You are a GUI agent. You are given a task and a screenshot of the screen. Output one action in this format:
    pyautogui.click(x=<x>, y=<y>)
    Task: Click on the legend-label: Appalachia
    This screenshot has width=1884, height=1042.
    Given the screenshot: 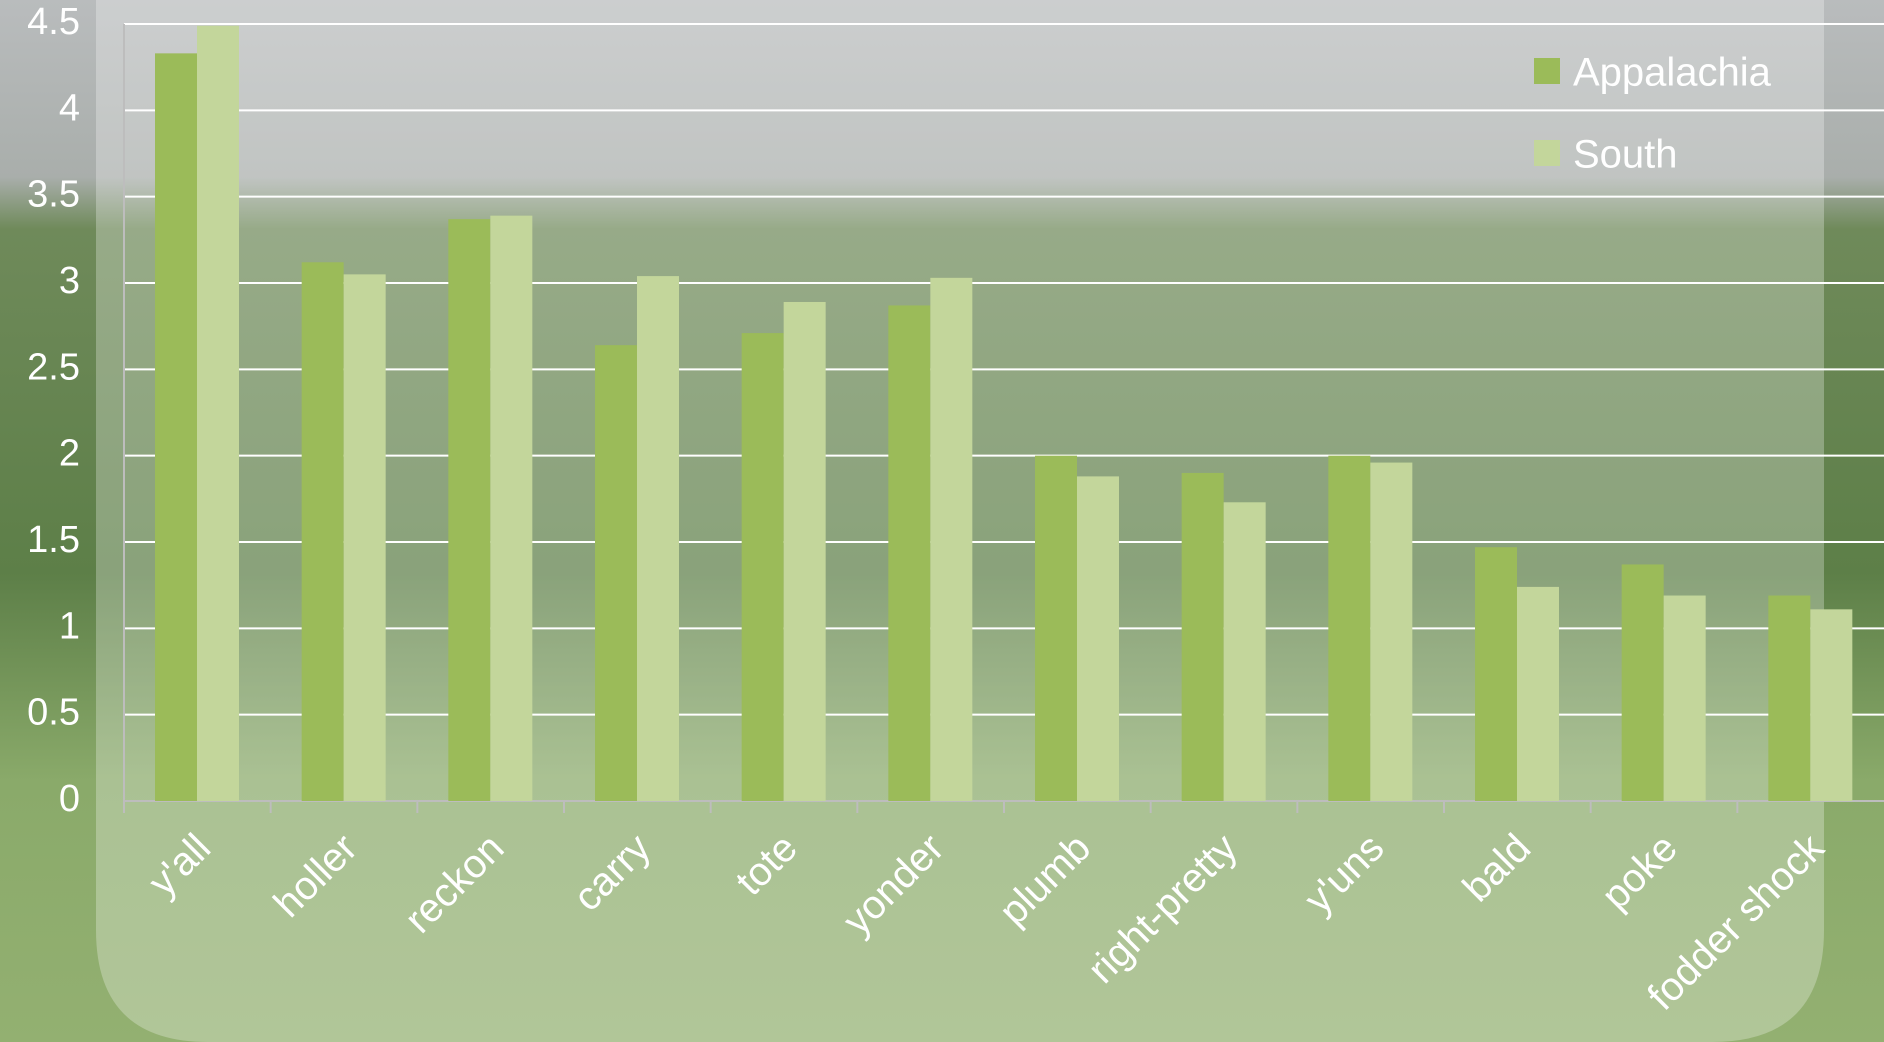 What is the action you would take?
    pyautogui.click(x=1672, y=73)
    